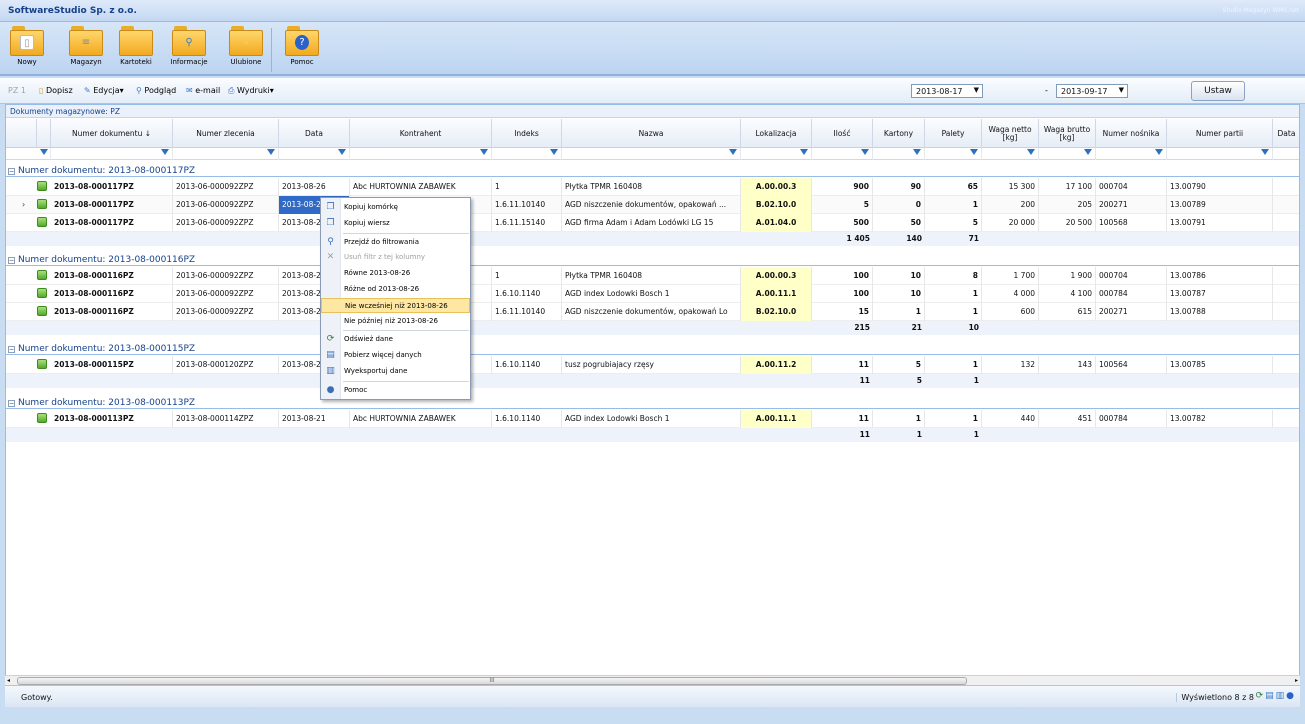 The width and height of the screenshot is (1305, 724). Describe the element at coordinates (1220, 312) in the screenshot. I see `table-cell: 13.00788` at that location.